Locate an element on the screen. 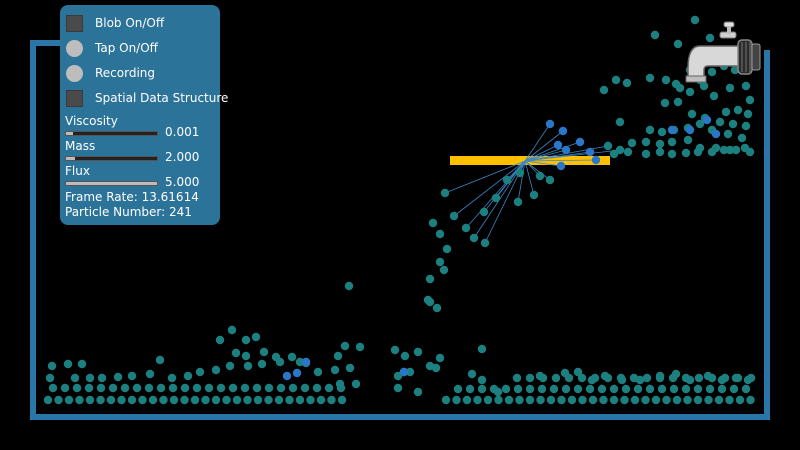  container-right-wall is located at coordinates (767, 235).